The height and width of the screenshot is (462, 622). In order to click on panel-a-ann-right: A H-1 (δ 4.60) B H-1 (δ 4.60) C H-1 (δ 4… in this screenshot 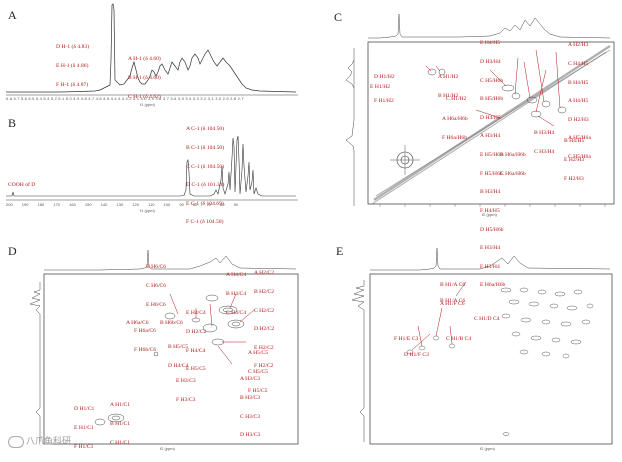, I will do `click(144, 78)`.